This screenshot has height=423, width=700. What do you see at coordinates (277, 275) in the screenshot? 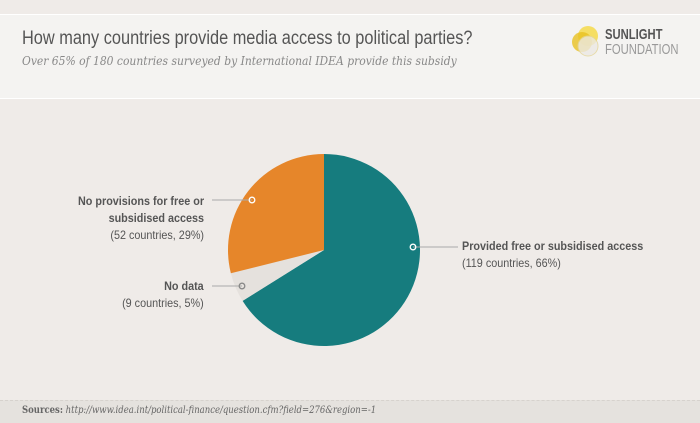
I see `slice-no-data` at bounding box center [277, 275].